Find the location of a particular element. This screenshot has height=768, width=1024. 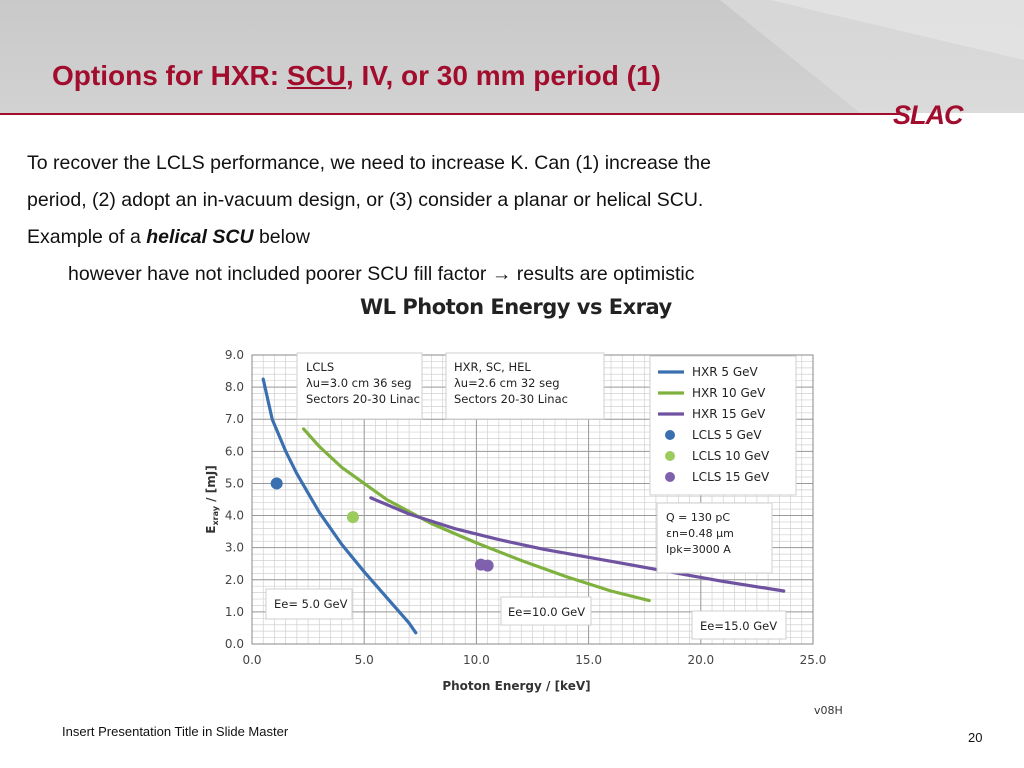

lcls-info-text: LCLS is located at coordinates (320, 367).